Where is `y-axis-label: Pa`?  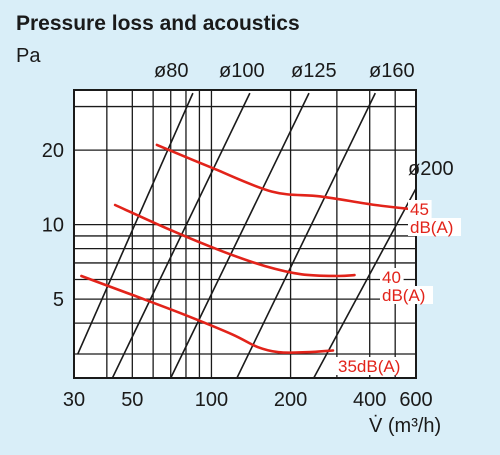
y-axis-label: Pa is located at coordinates (28, 56).